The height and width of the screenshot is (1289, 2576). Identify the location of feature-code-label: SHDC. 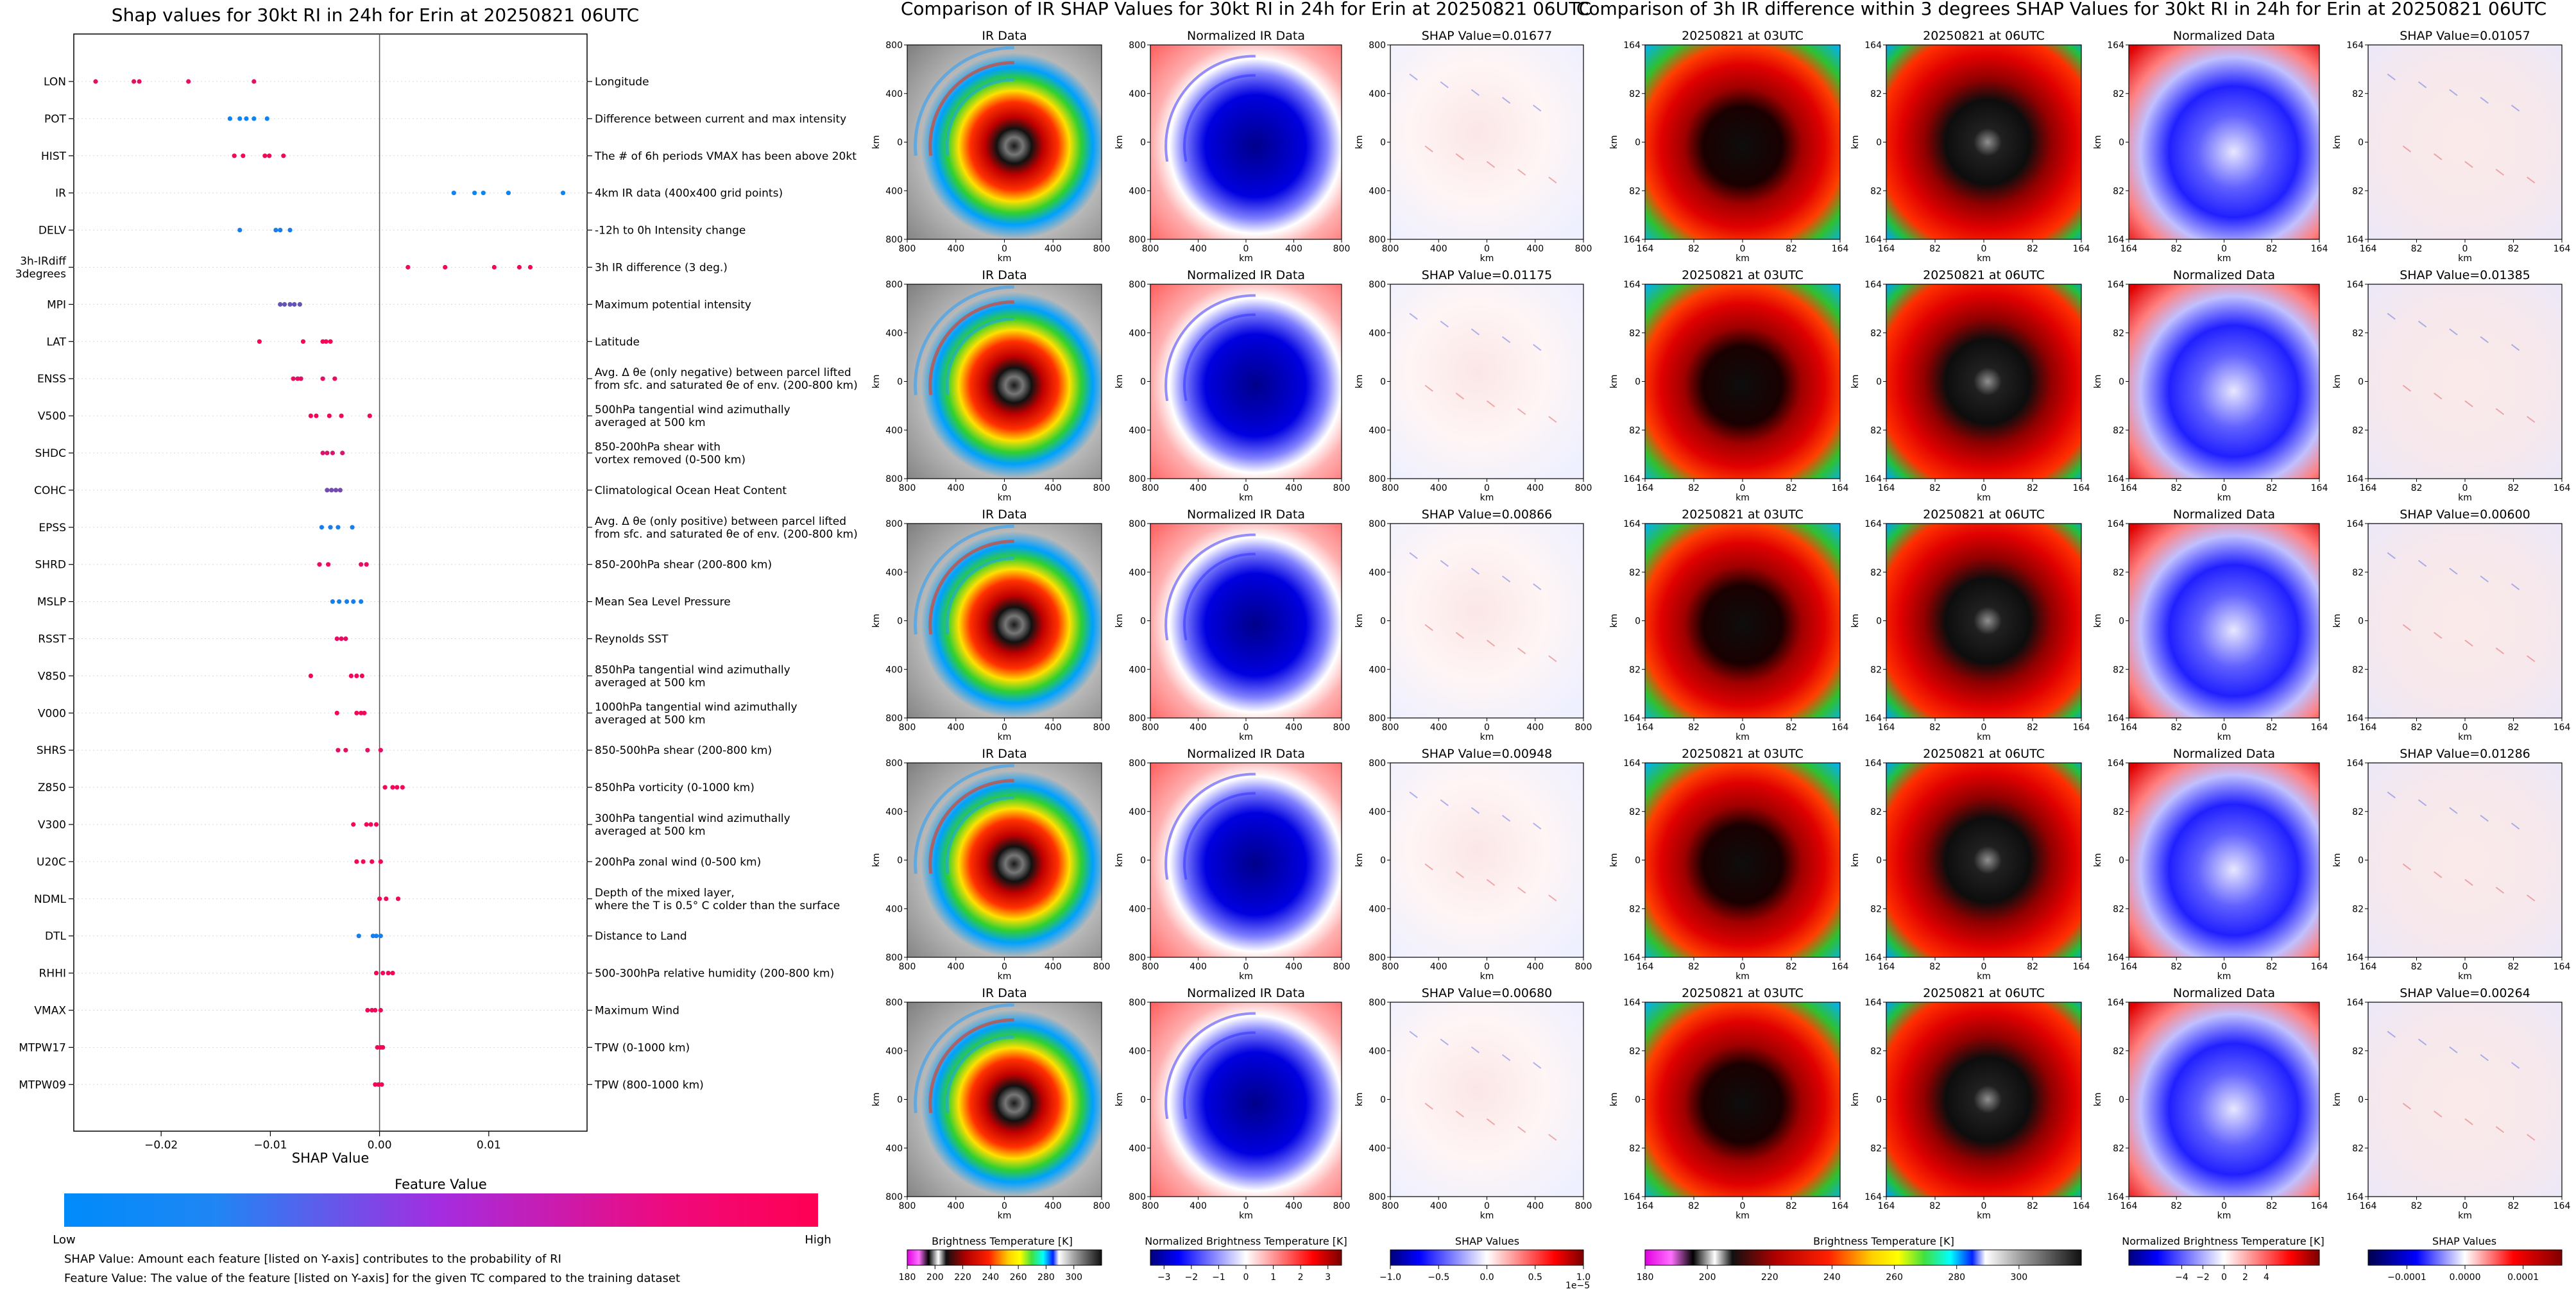
(50, 454).